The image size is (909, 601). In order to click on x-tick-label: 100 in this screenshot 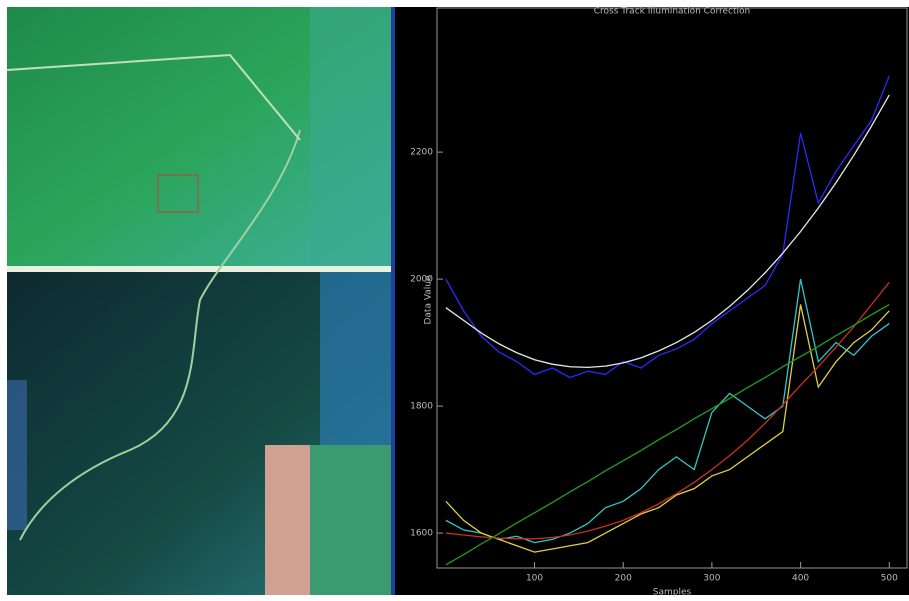, I will do `click(534, 579)`.